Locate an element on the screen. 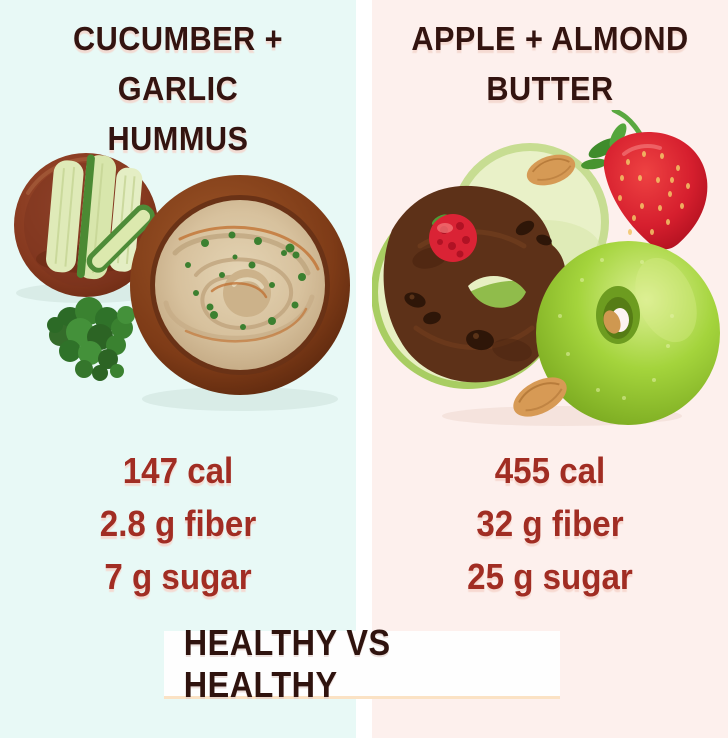 This screenshot has height=738, width=728. right-title-line2: BUTTER is located at coordinates (550, 88).